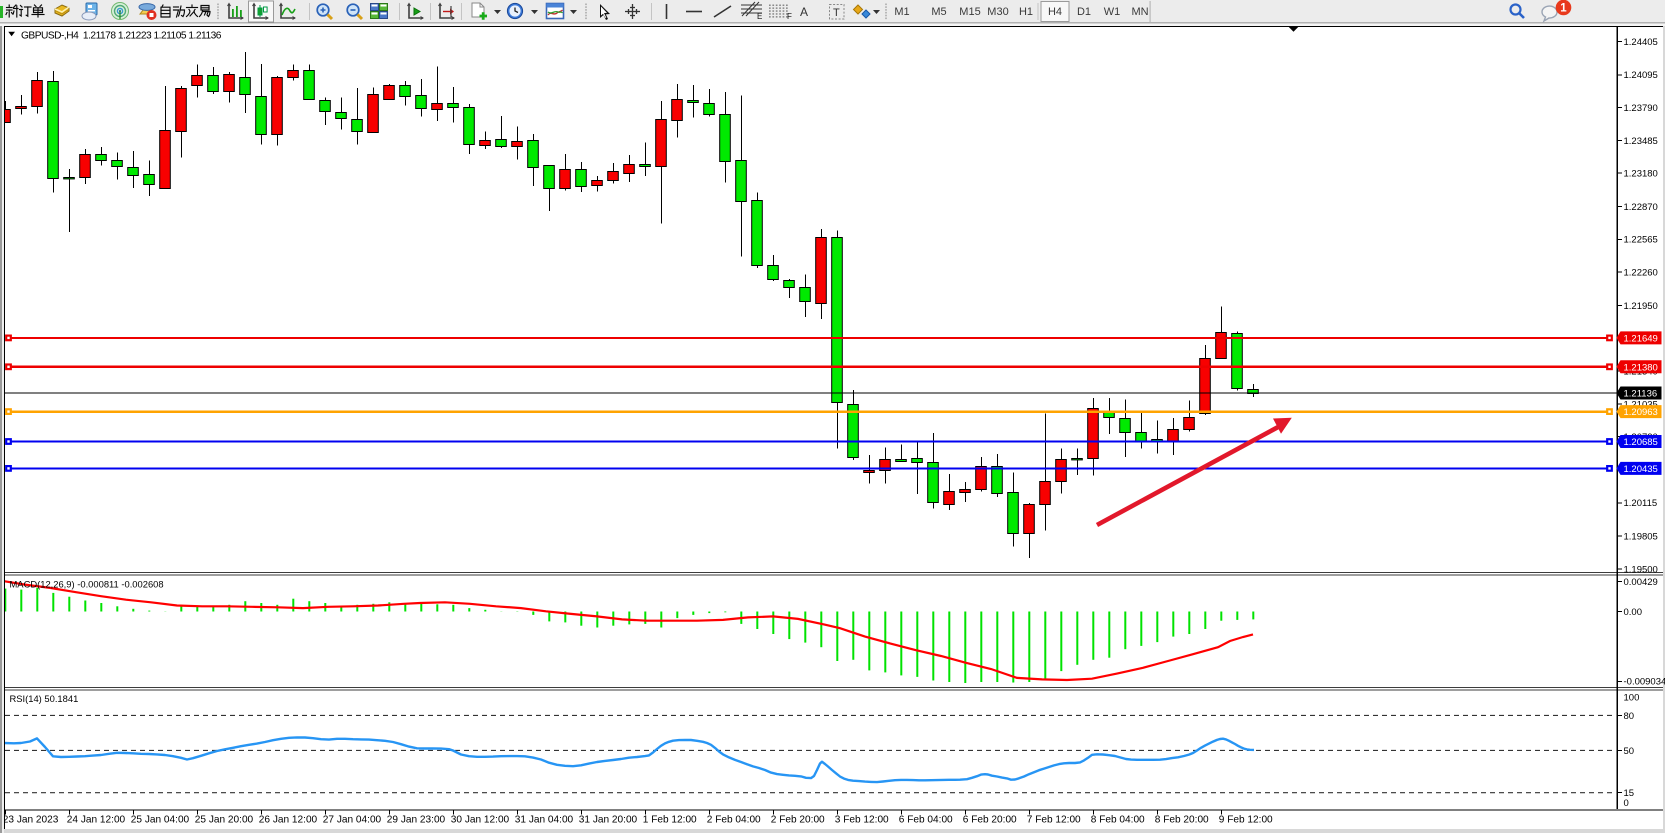  What do you see at coordinates (1055, 12) in the screenshot?
I see `svg-text: H4` at bounding box center [1055, 12].